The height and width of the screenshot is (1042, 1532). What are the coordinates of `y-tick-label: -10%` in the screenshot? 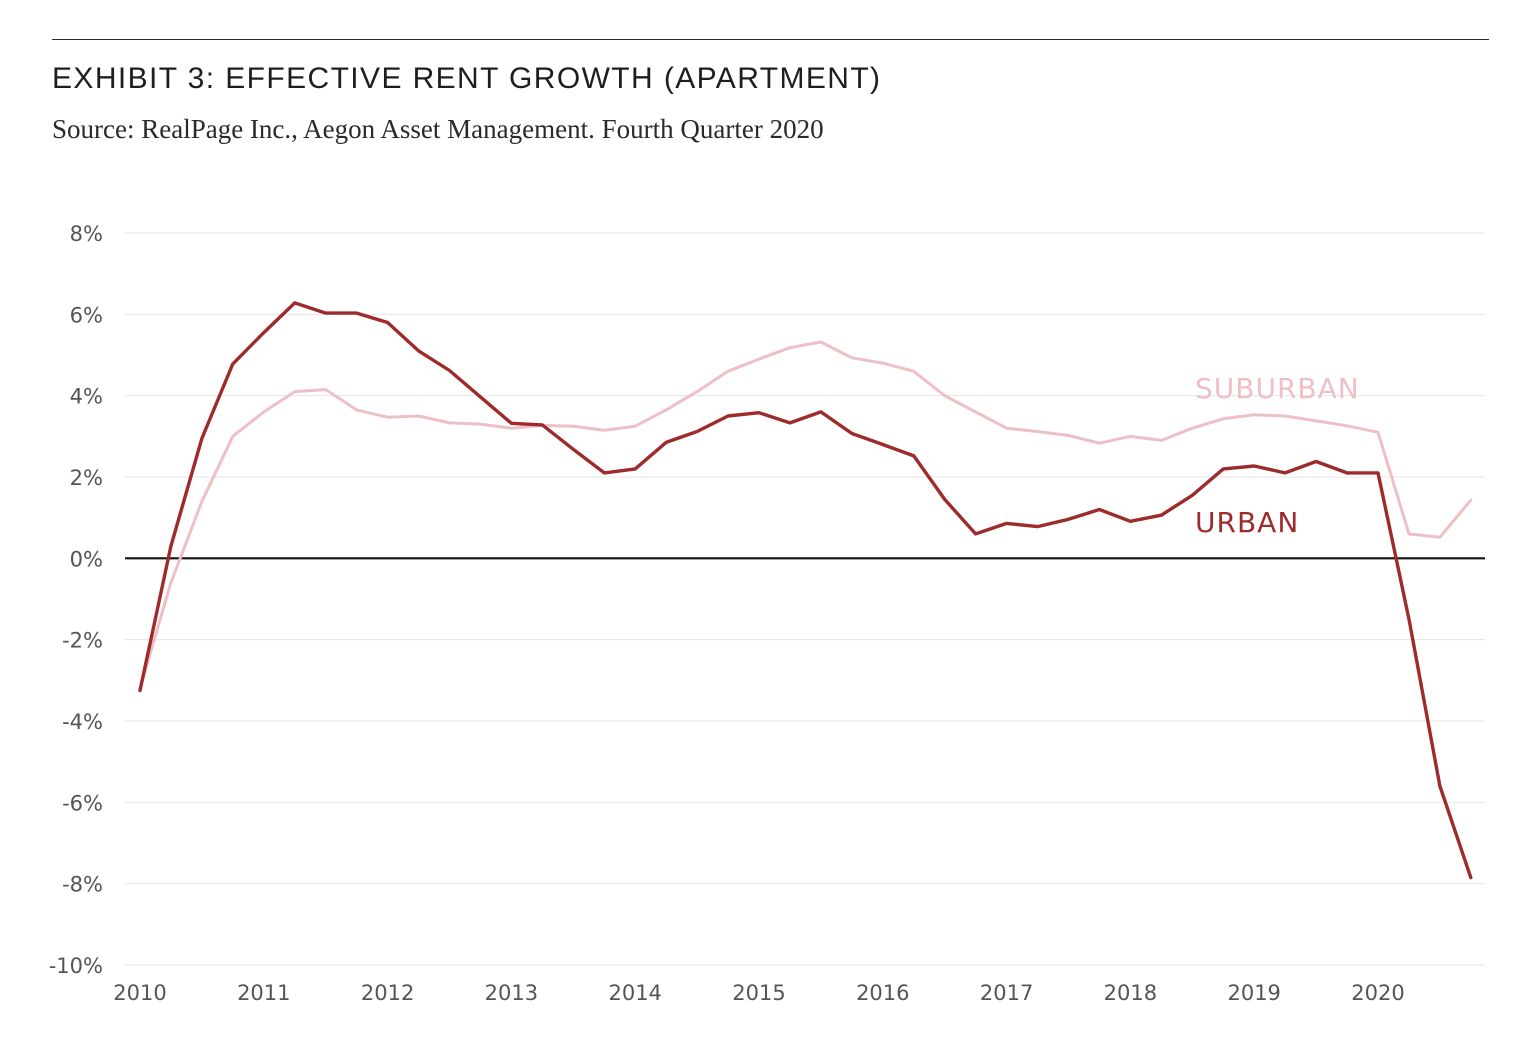 It's located at (76, 966).